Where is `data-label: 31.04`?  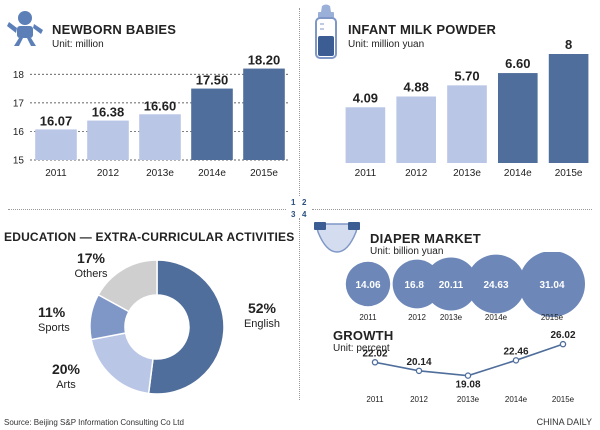
data-label: 31.04 is located at coordinates (551, 285).